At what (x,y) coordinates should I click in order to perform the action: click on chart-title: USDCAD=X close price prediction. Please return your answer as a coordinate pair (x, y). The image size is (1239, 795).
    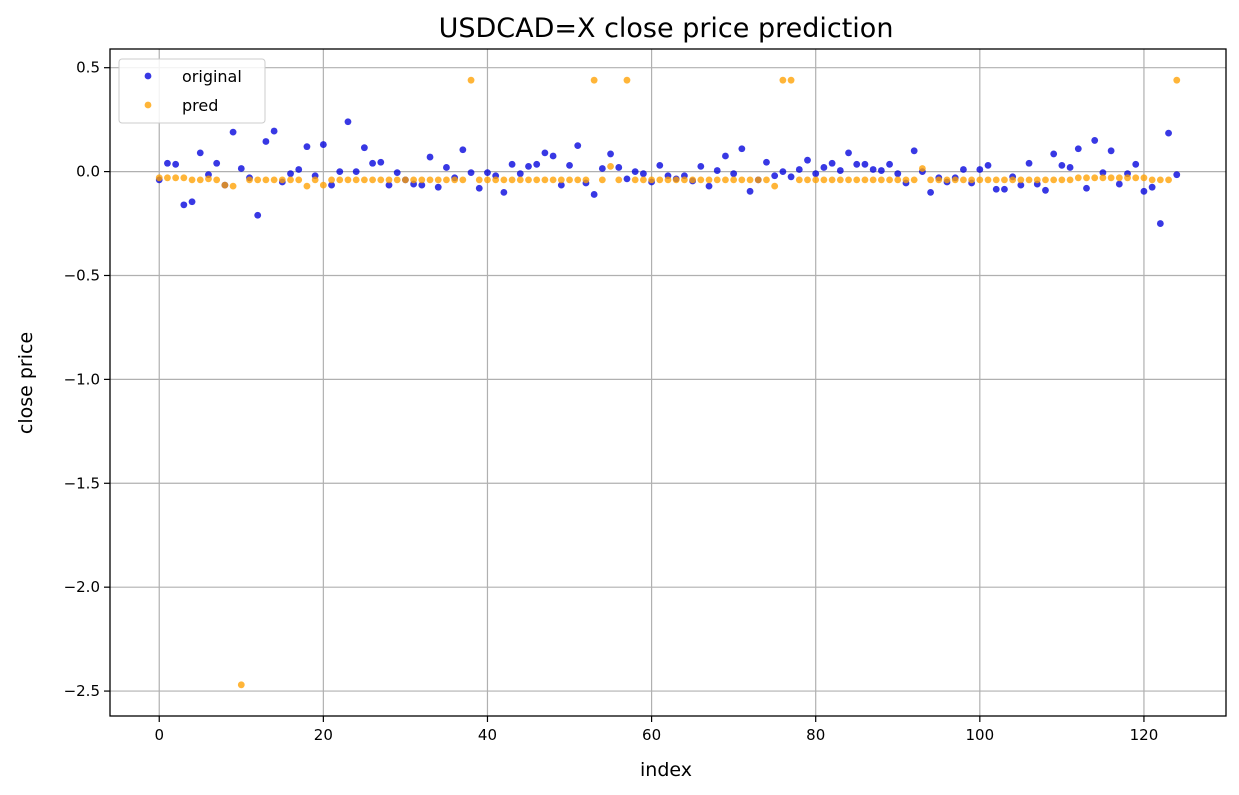
    Looking at the image, I should click on (666, 28).